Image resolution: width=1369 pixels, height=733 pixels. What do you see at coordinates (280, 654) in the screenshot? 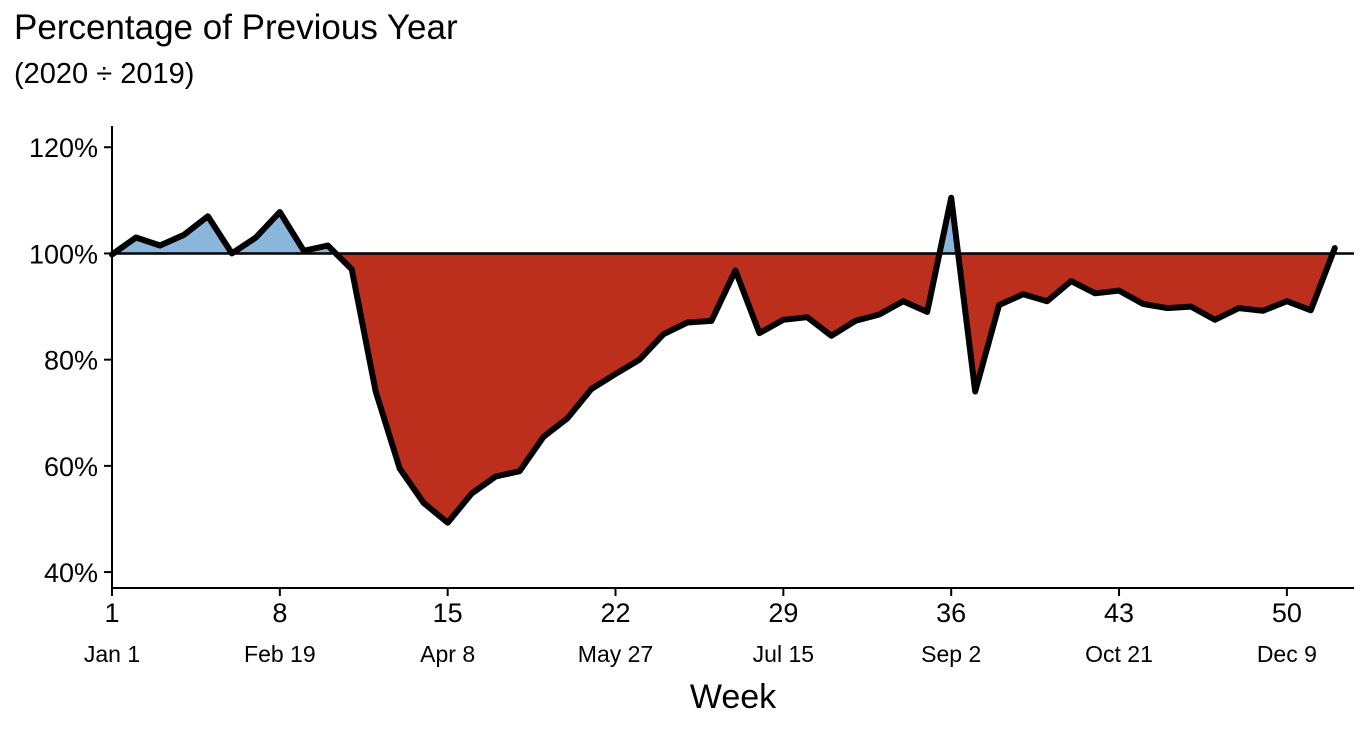
I see `x-tick-date-label: Feb 19` at bounding box center [280, 654].